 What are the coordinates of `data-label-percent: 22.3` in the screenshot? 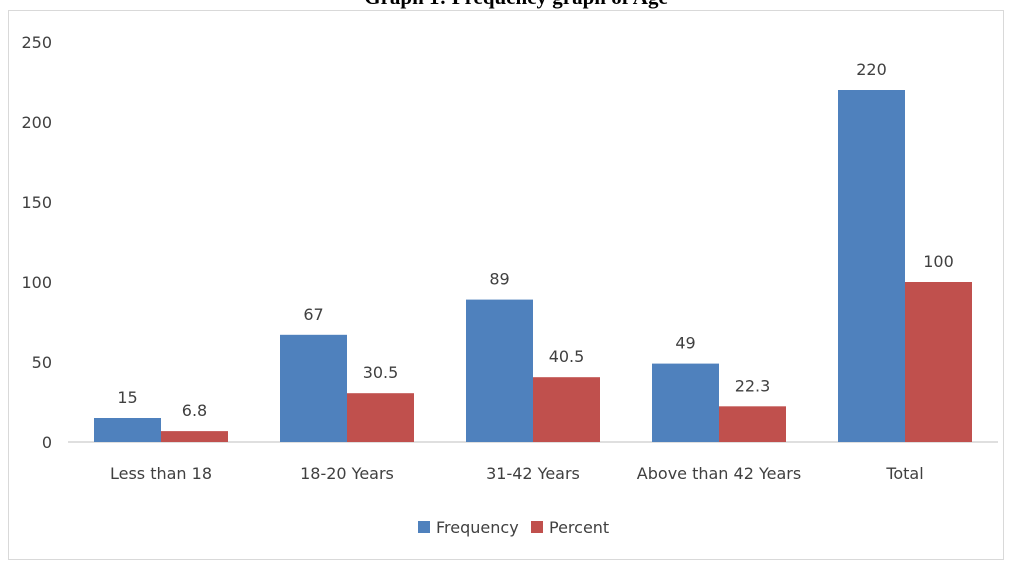 It's located at (753, 385).